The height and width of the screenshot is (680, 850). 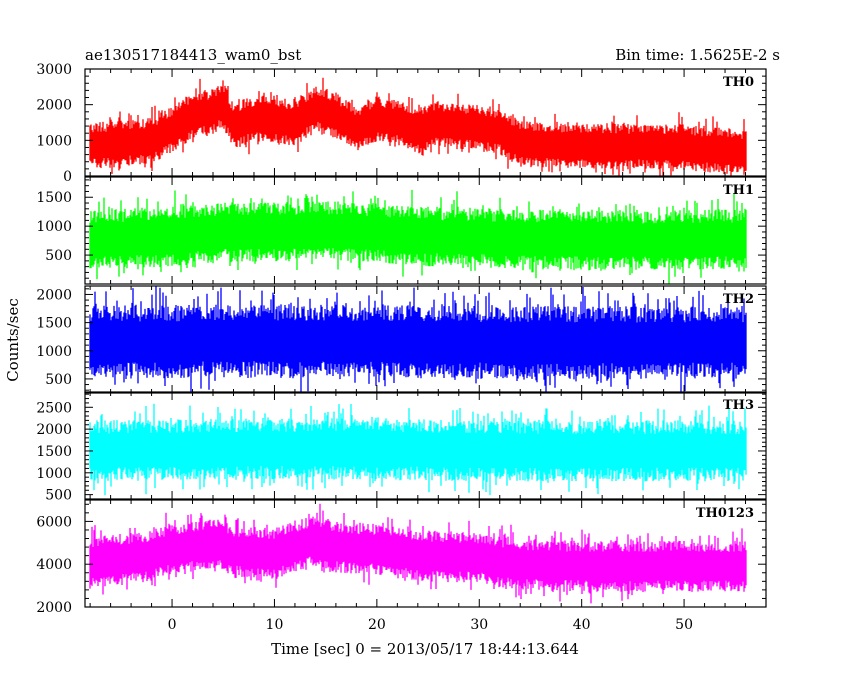 I want to click on panel-label-th1: TH1, so click(x=738, y=190).